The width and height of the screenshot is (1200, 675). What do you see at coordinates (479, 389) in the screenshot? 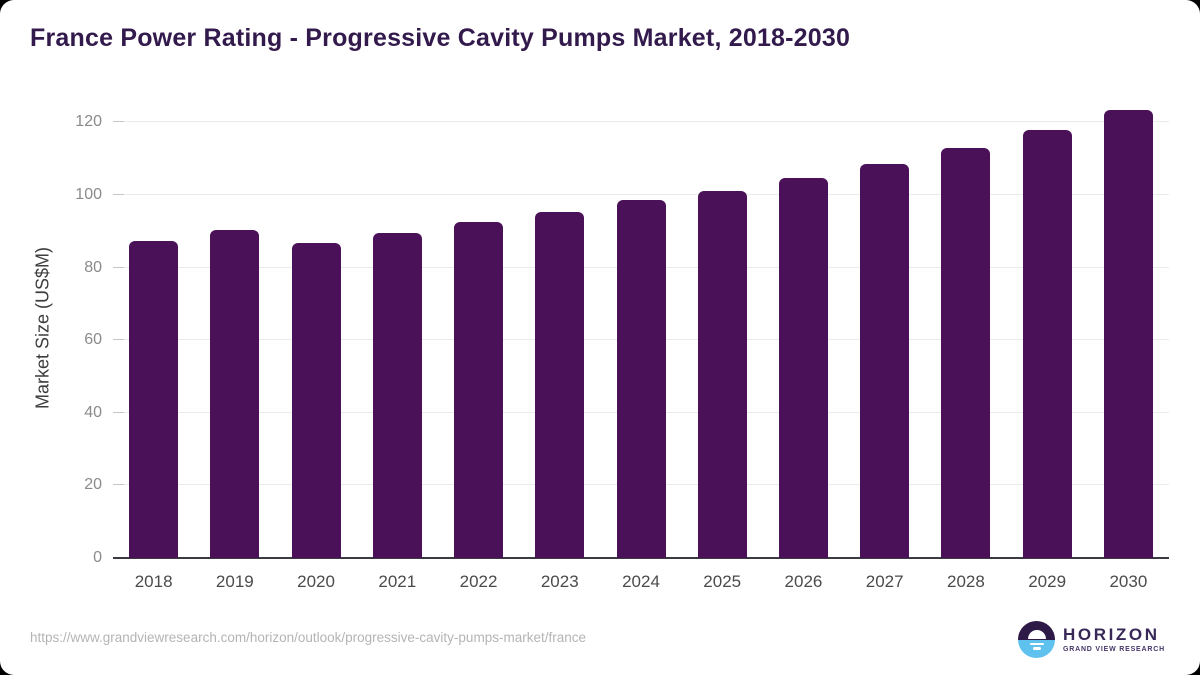
I see `bar-2022` at bounding box center [479, 389].